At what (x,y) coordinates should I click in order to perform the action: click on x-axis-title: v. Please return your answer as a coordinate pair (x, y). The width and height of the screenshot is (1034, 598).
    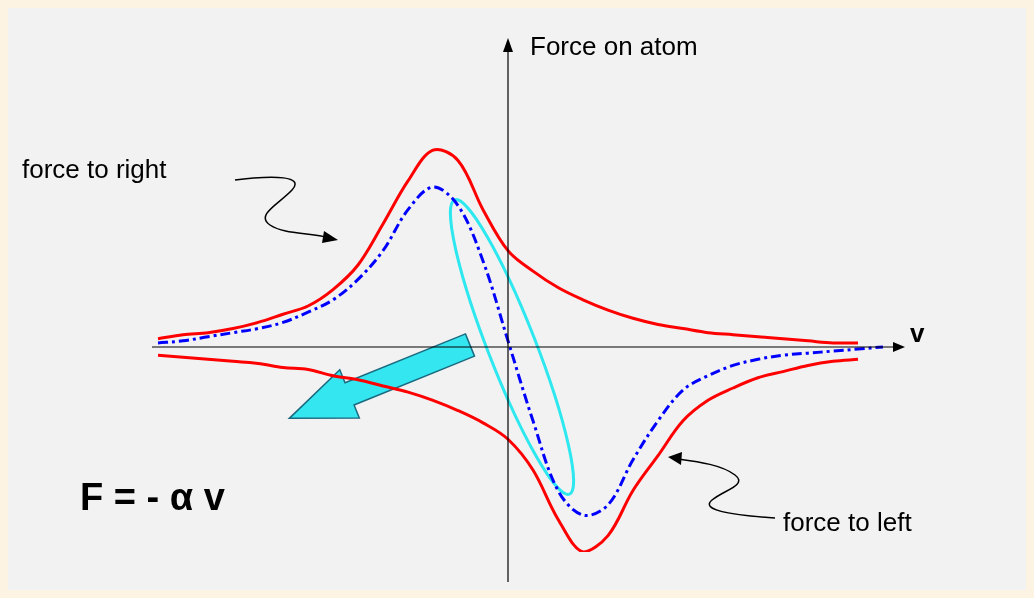
    Looking at the image, I should click on (917, 333).